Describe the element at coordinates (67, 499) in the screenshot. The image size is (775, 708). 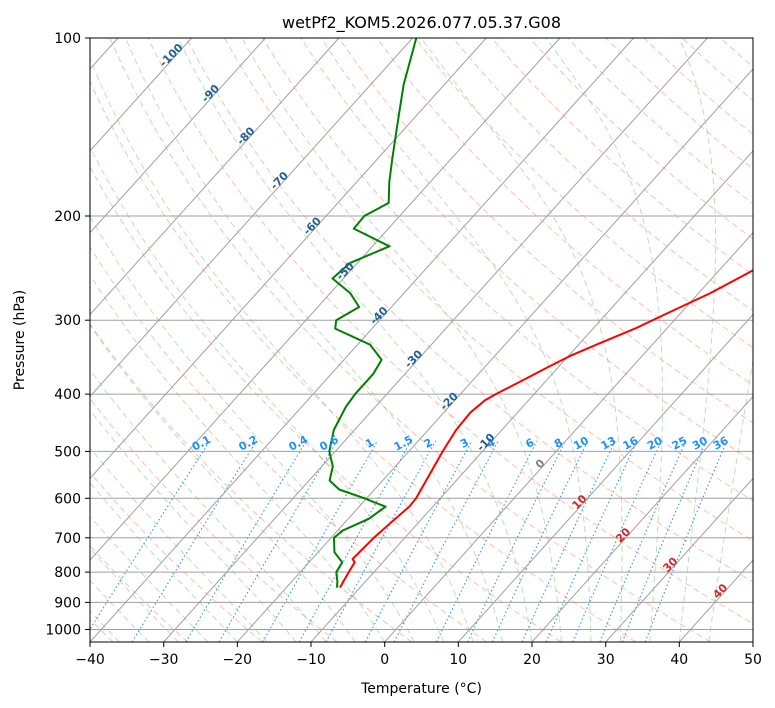
I see `y-tick-label: 600` at that location.